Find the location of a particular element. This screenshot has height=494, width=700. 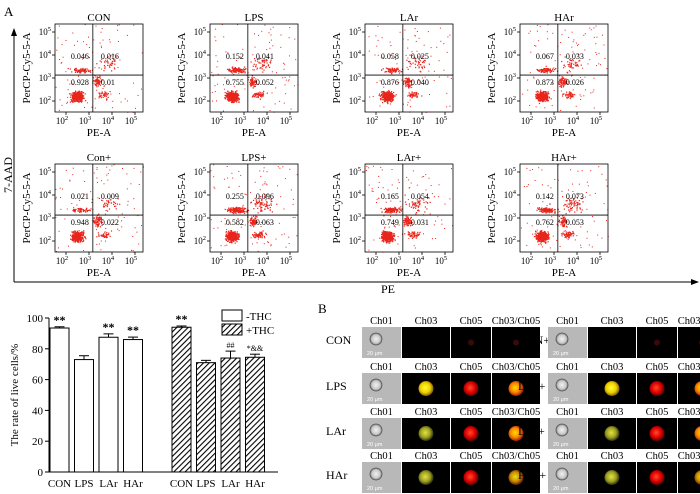

quadrant-ul-value: 0.046 is located at coordinates (80, 56).